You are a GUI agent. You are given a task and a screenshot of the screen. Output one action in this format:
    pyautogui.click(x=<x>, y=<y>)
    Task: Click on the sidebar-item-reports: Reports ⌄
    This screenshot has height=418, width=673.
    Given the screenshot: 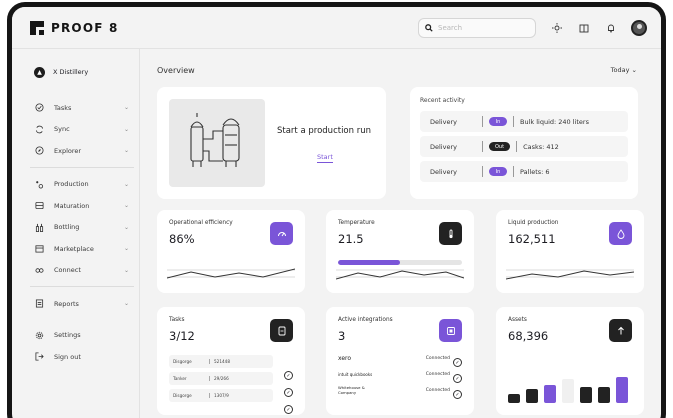 What is the action you would take?
    pyautogui.click(x=81, y=304)
    